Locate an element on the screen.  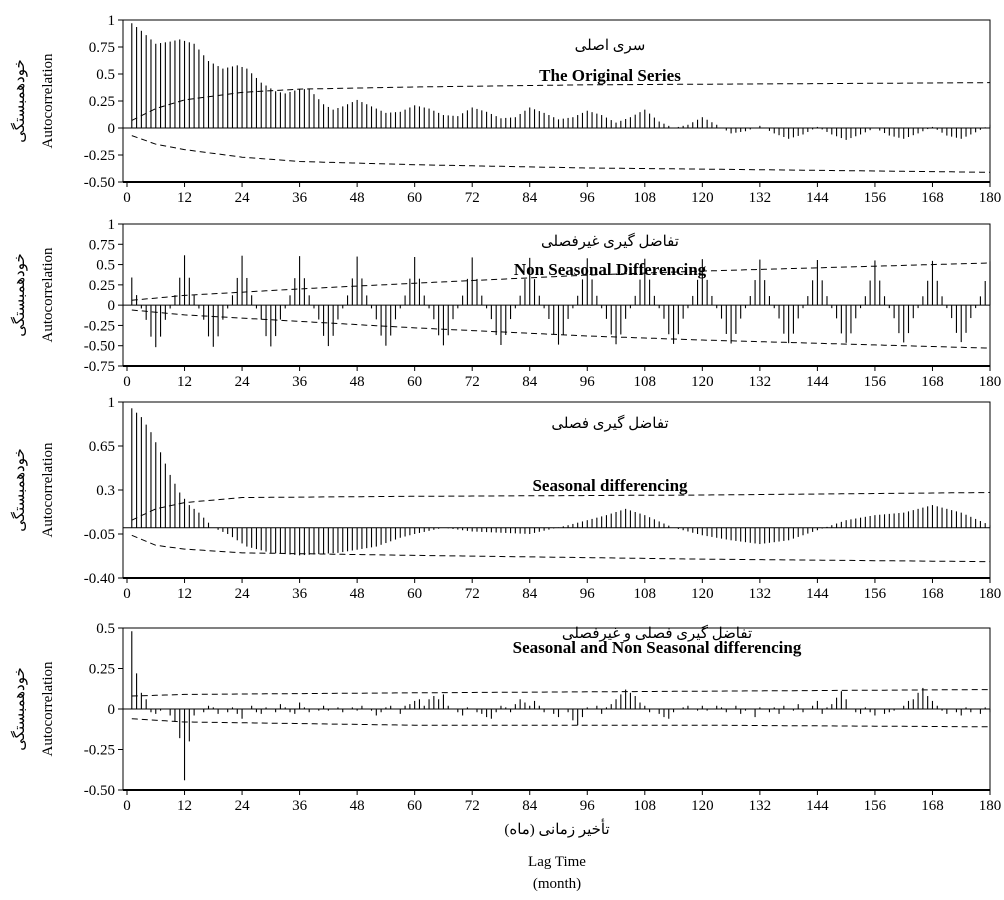
y-tick-label: -0.05 is located at coordinates (99, 535).